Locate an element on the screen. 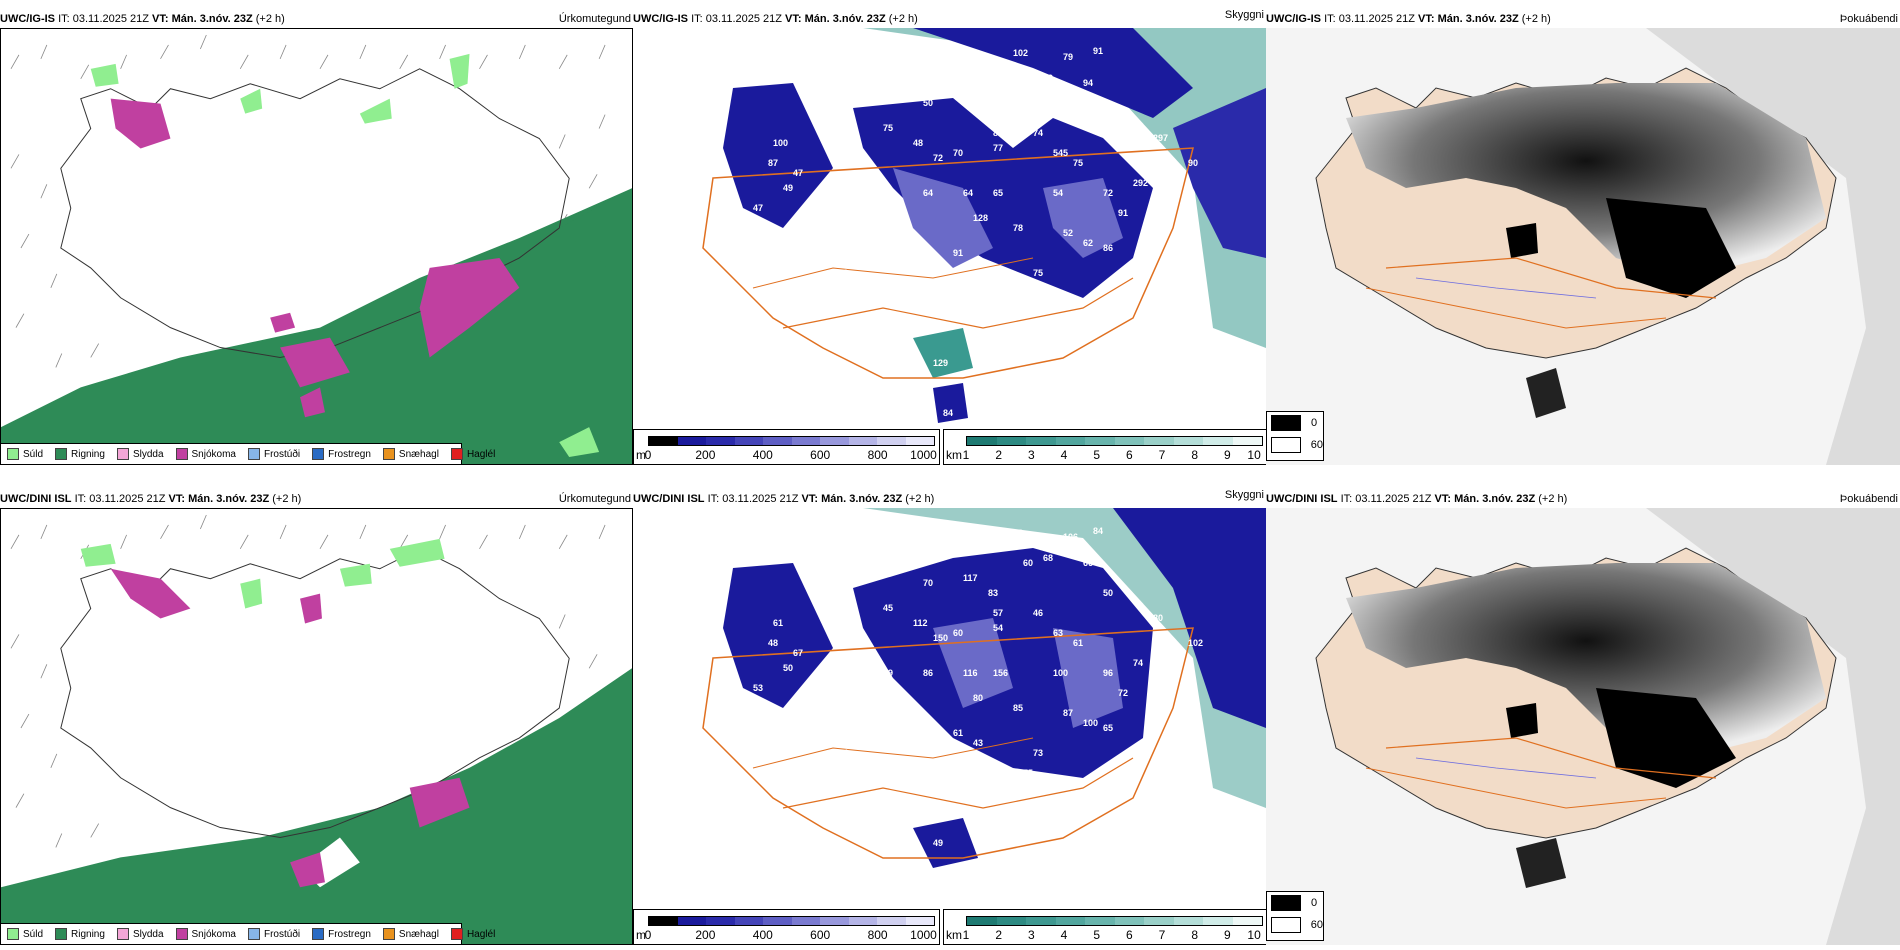 The image size is (1900, 950). visibility-value-label: 253 is located at coordinates (940, 53).